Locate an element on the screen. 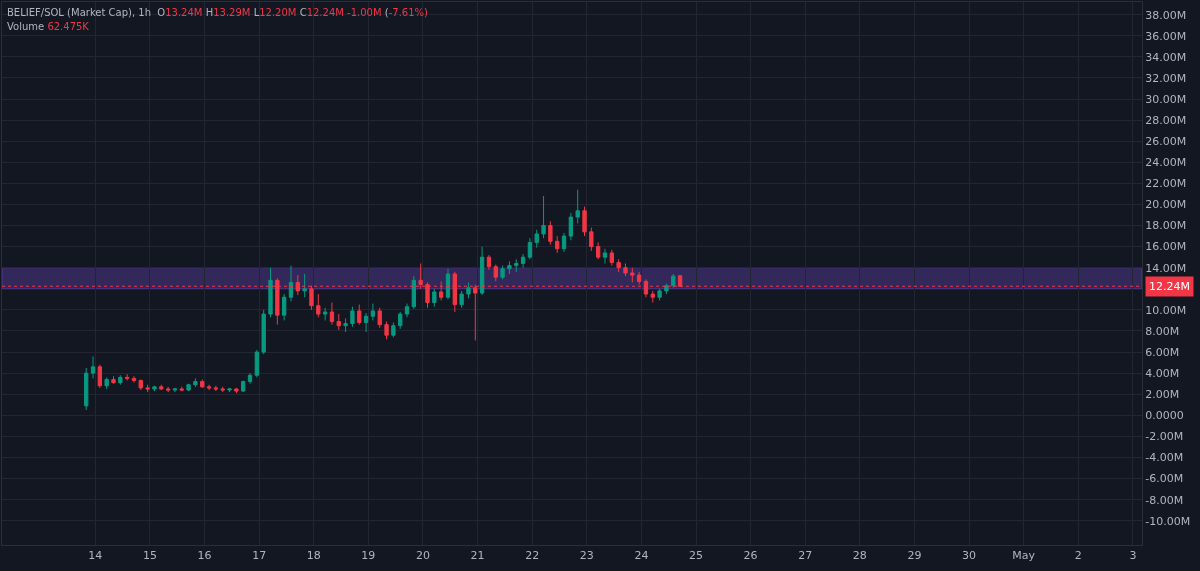 This screenshot has height=571, width=1200. x-tick-label: 25 is located at coordinates (696, 556).